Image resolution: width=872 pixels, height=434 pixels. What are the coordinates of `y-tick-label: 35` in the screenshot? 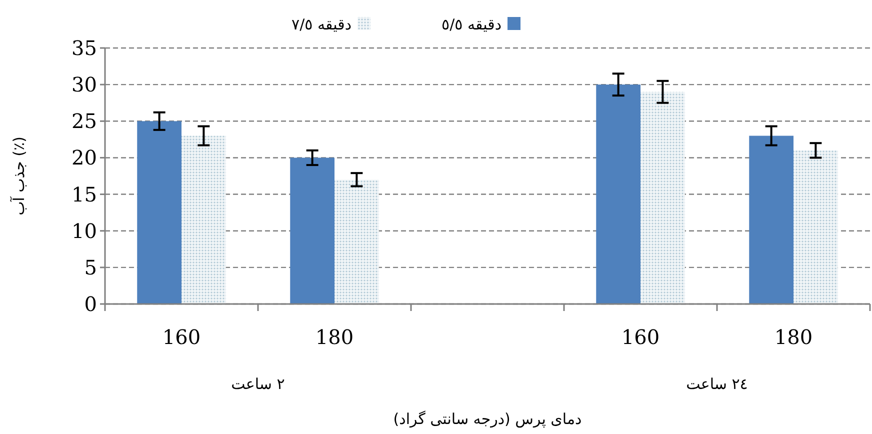 It's located at (84, 48).